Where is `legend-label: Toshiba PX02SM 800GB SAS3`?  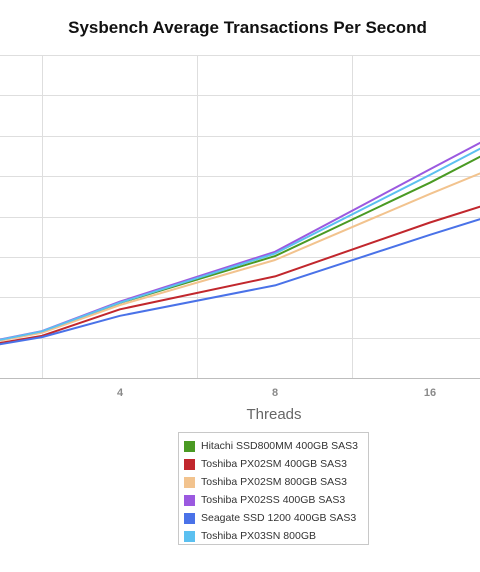
legend-label: Toshiba PX02SM 800GB SAS3 is located at coordinates (274, 482).